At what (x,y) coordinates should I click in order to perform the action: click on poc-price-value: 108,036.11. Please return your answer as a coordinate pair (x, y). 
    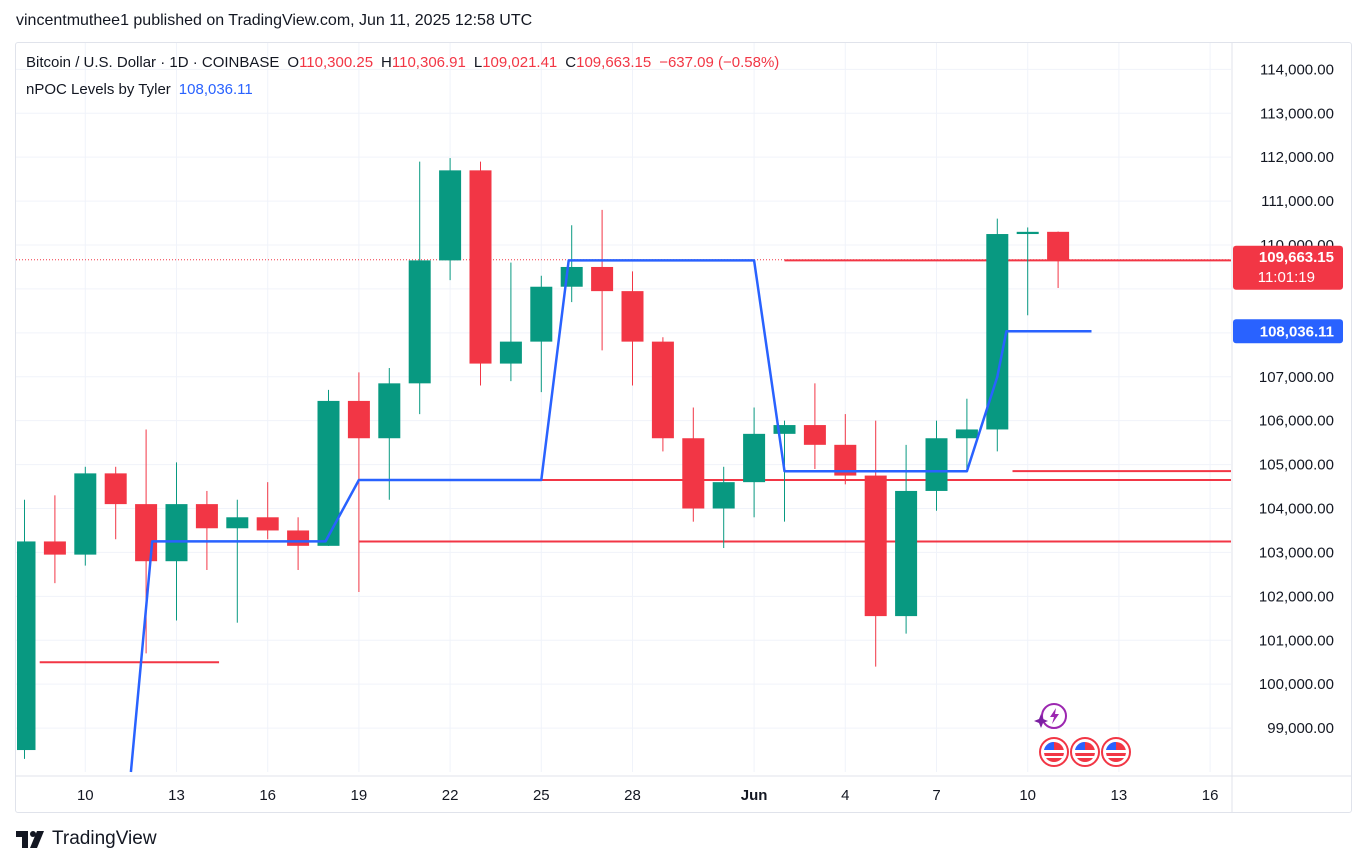
    Looking at the image, I should click on (1297, 331).